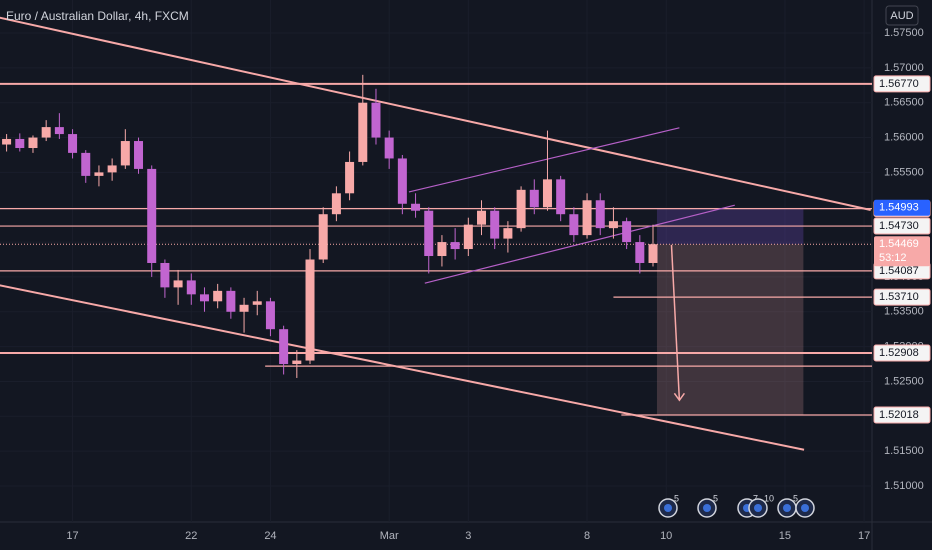 The height and width of the screenshot is (550, 932). Describe the element at coordinates (904, 137) in the screenshot. I see `y-tick-label: 1.56000` at that location.